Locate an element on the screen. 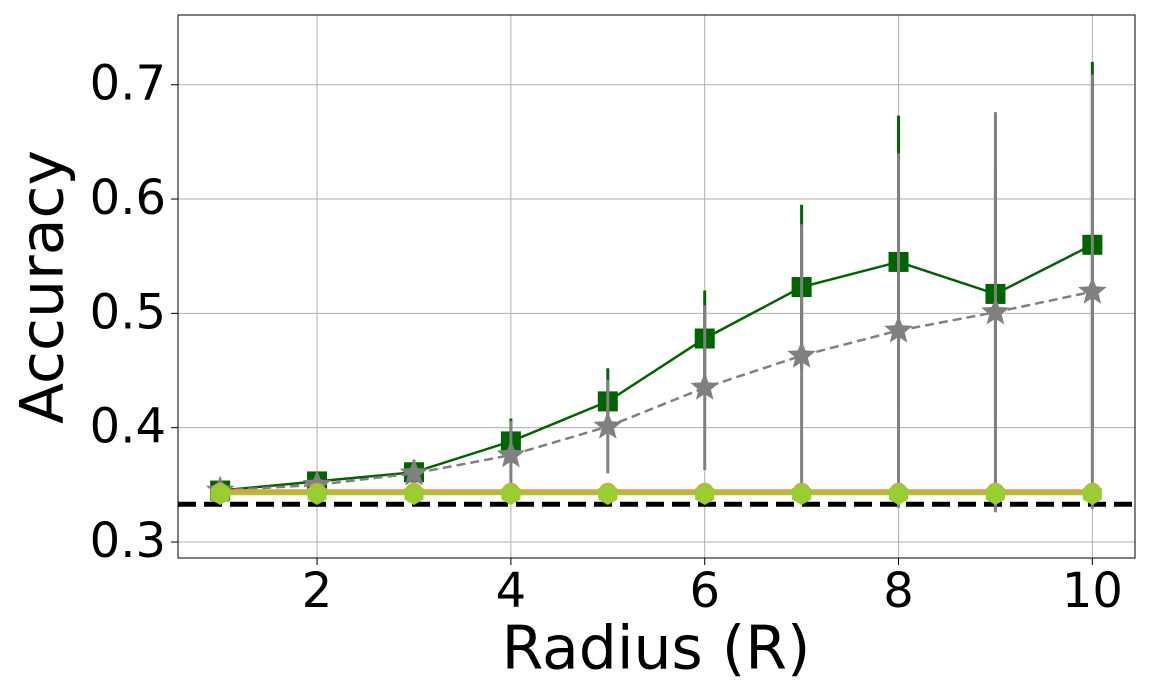 This screenshot has width=1150, height=700. y-tick-label: 0.3 is located at coordinates (128, 541).